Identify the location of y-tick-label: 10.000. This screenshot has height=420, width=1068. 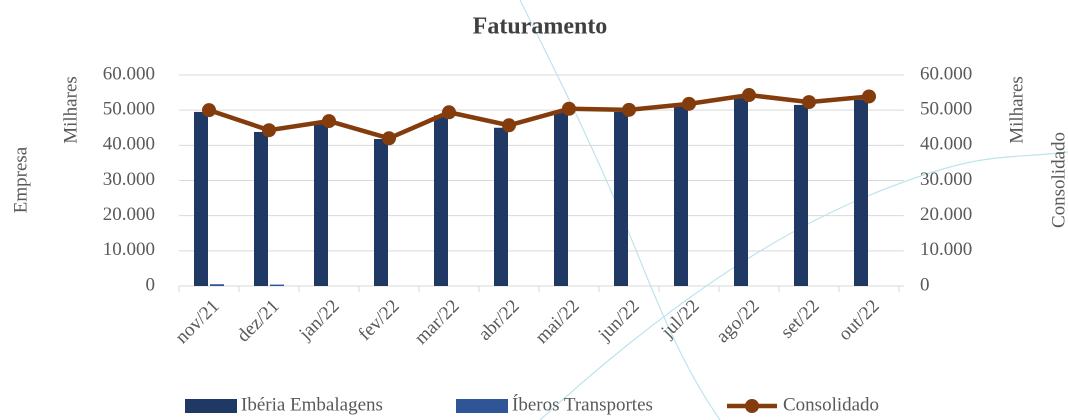
(129, 249).